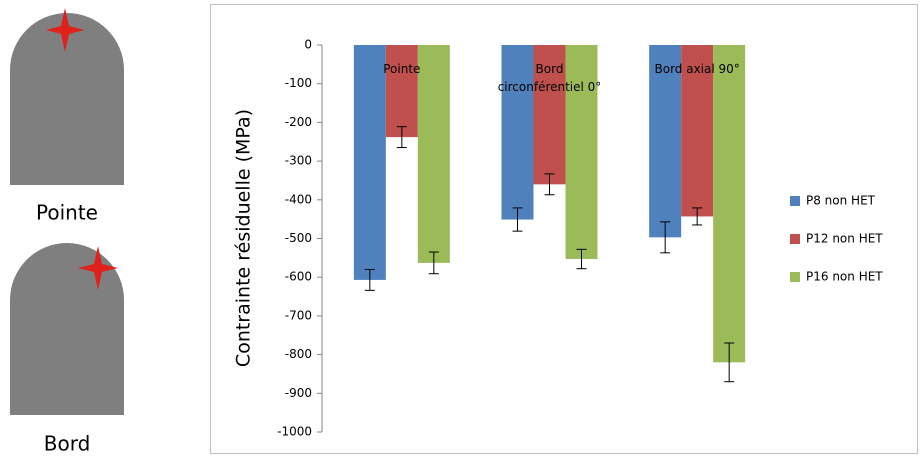 This screenshot has height=463, width=921. Describe the element at coordinates (844, 277) in the screenshot. I see `legend-label: P16 non HET` at that location.